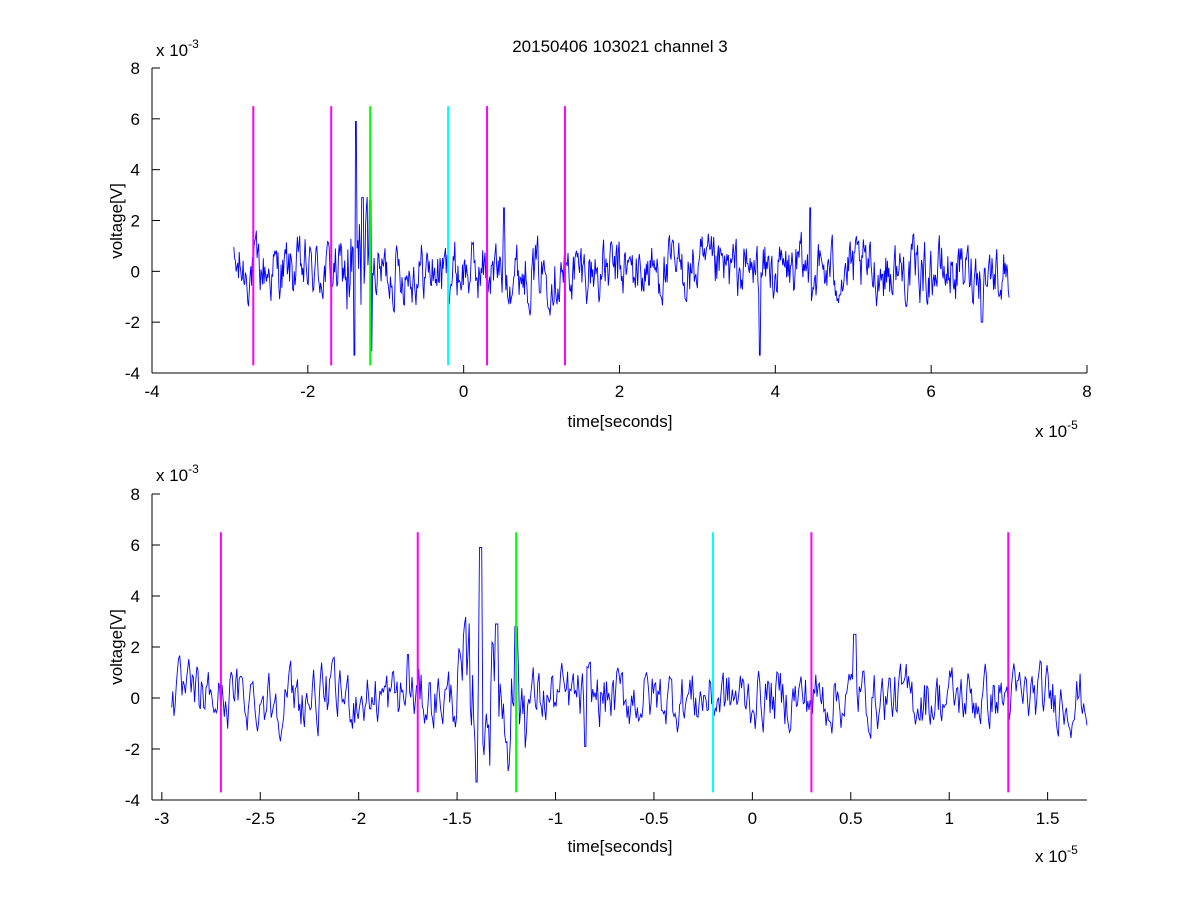  I want to click on top-y-tick-label: 2, so click(135, 221).